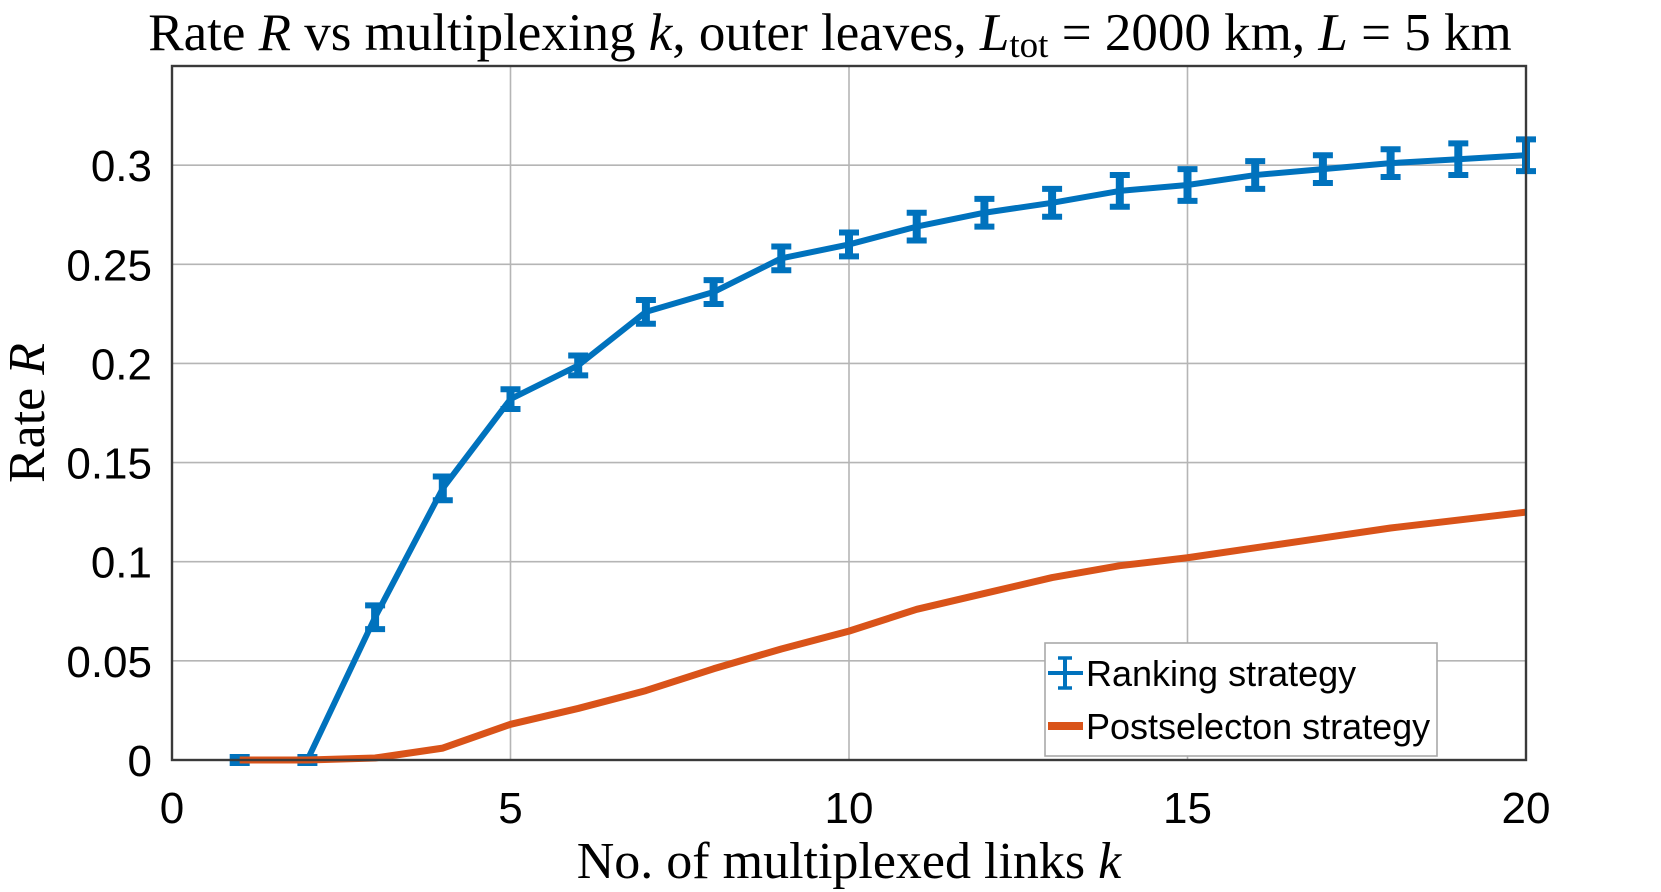  What do you see at coordinates (1221, 673) in the screenshot?
I see `legend-label-ranking: Ranking strategy` at bounding box center [1221, 673].